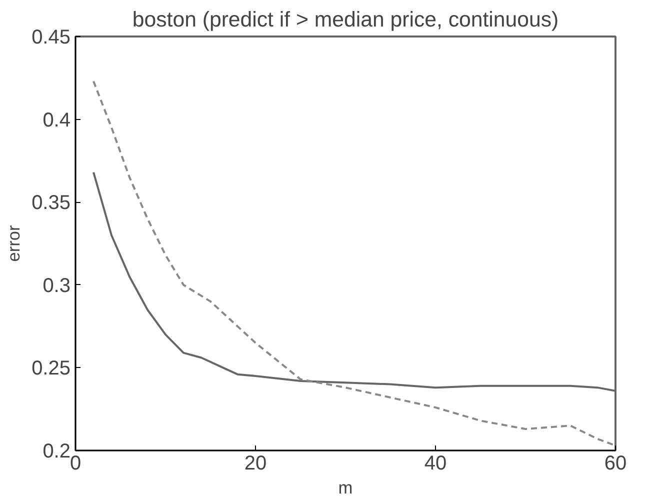  What do you see at coordinates (435, 463) in the screenshot?
I see `x-tick-label: 40` at bounding box center [435, 463].